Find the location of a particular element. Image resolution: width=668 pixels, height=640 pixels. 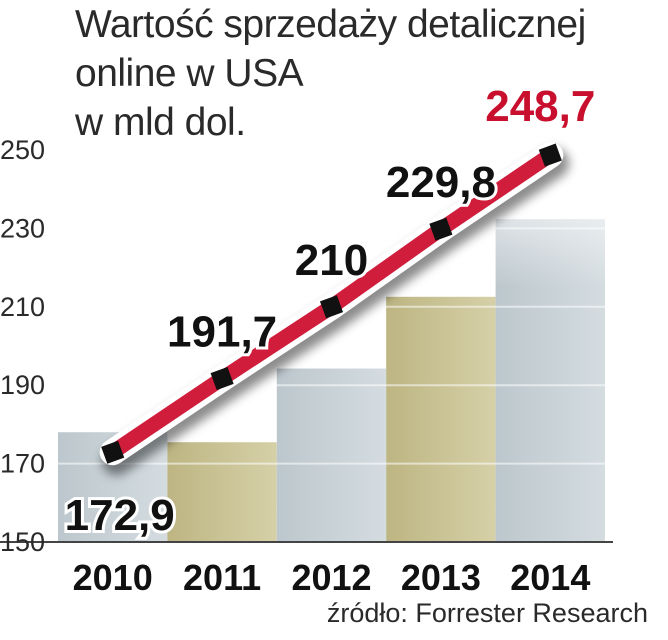

x-tick-label: 2014 is located at coordinates (550, 577).